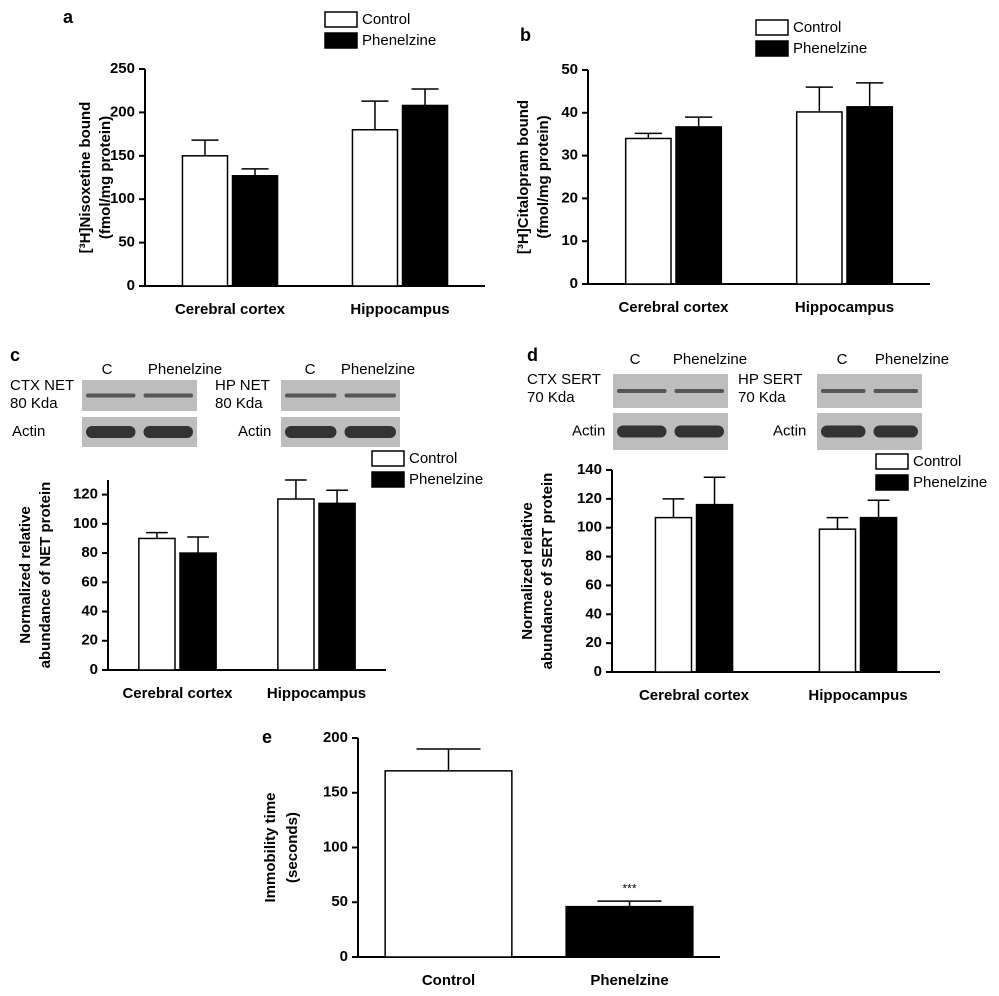  What do you see at coordinates (242, 385) in the screenshot?
I see `blot-label: HP NET` at bounding box center [242, 385].